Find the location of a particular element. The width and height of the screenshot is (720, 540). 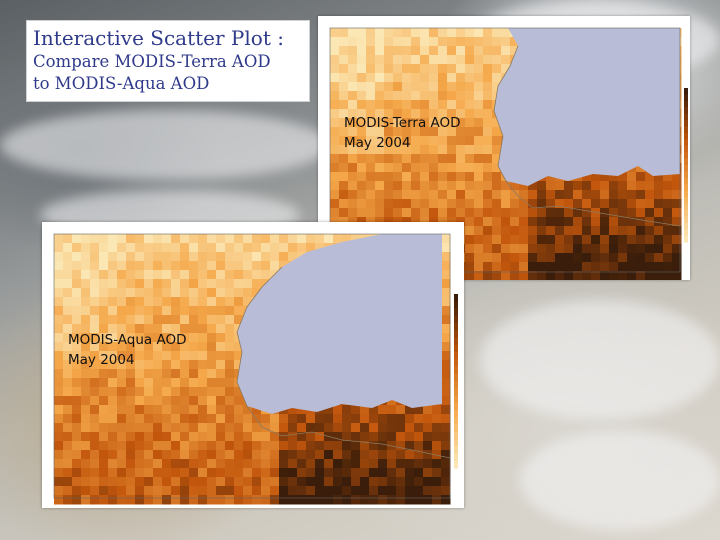

aqua-map-label: MODIS-Aqua AOD May 2004 is located at coordinates (127, 350).